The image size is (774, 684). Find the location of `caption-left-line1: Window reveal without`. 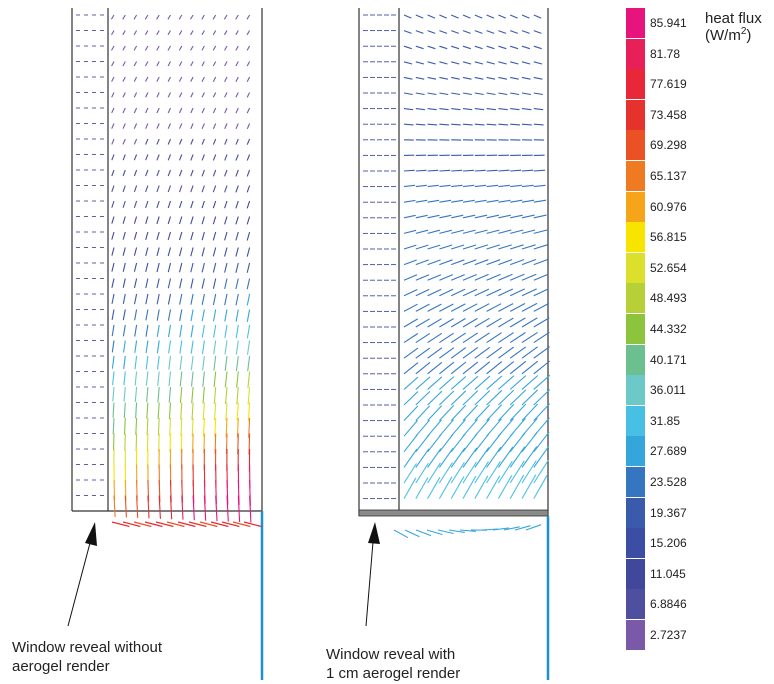

caption-left-line1: Window reveal without is located at coordinates (87, 647).